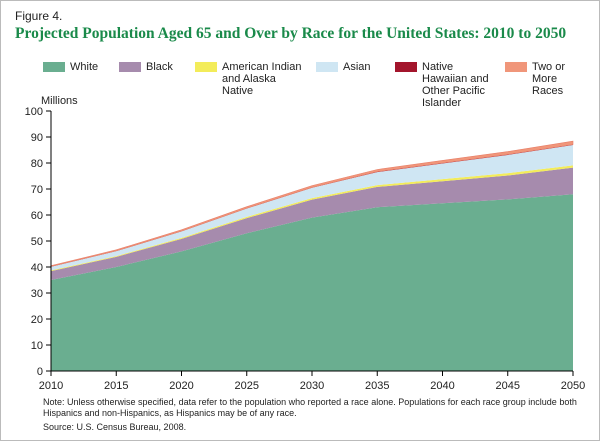  I want to click on y-tick-label: 70, so click(37, 190).